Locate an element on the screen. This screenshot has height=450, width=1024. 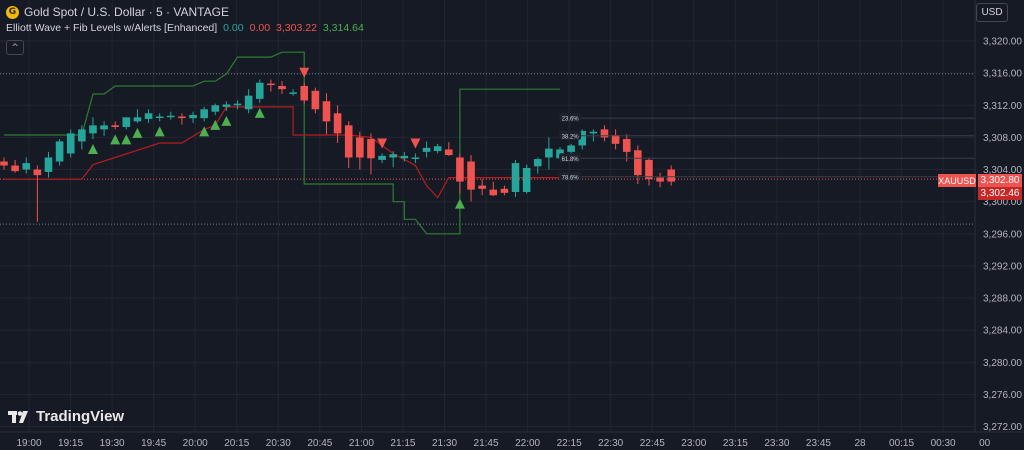
price-tick-label: 3,292.00 is located at coordinates (1002, 266).